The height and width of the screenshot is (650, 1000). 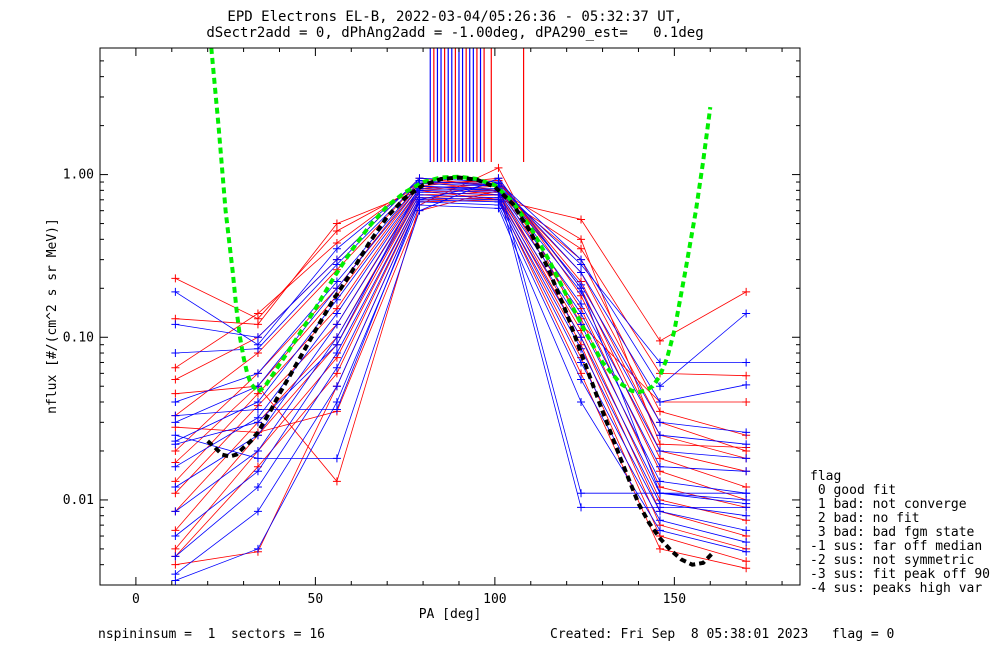 I want to click on x-tick-label: 0, so click(x=136, y=599).